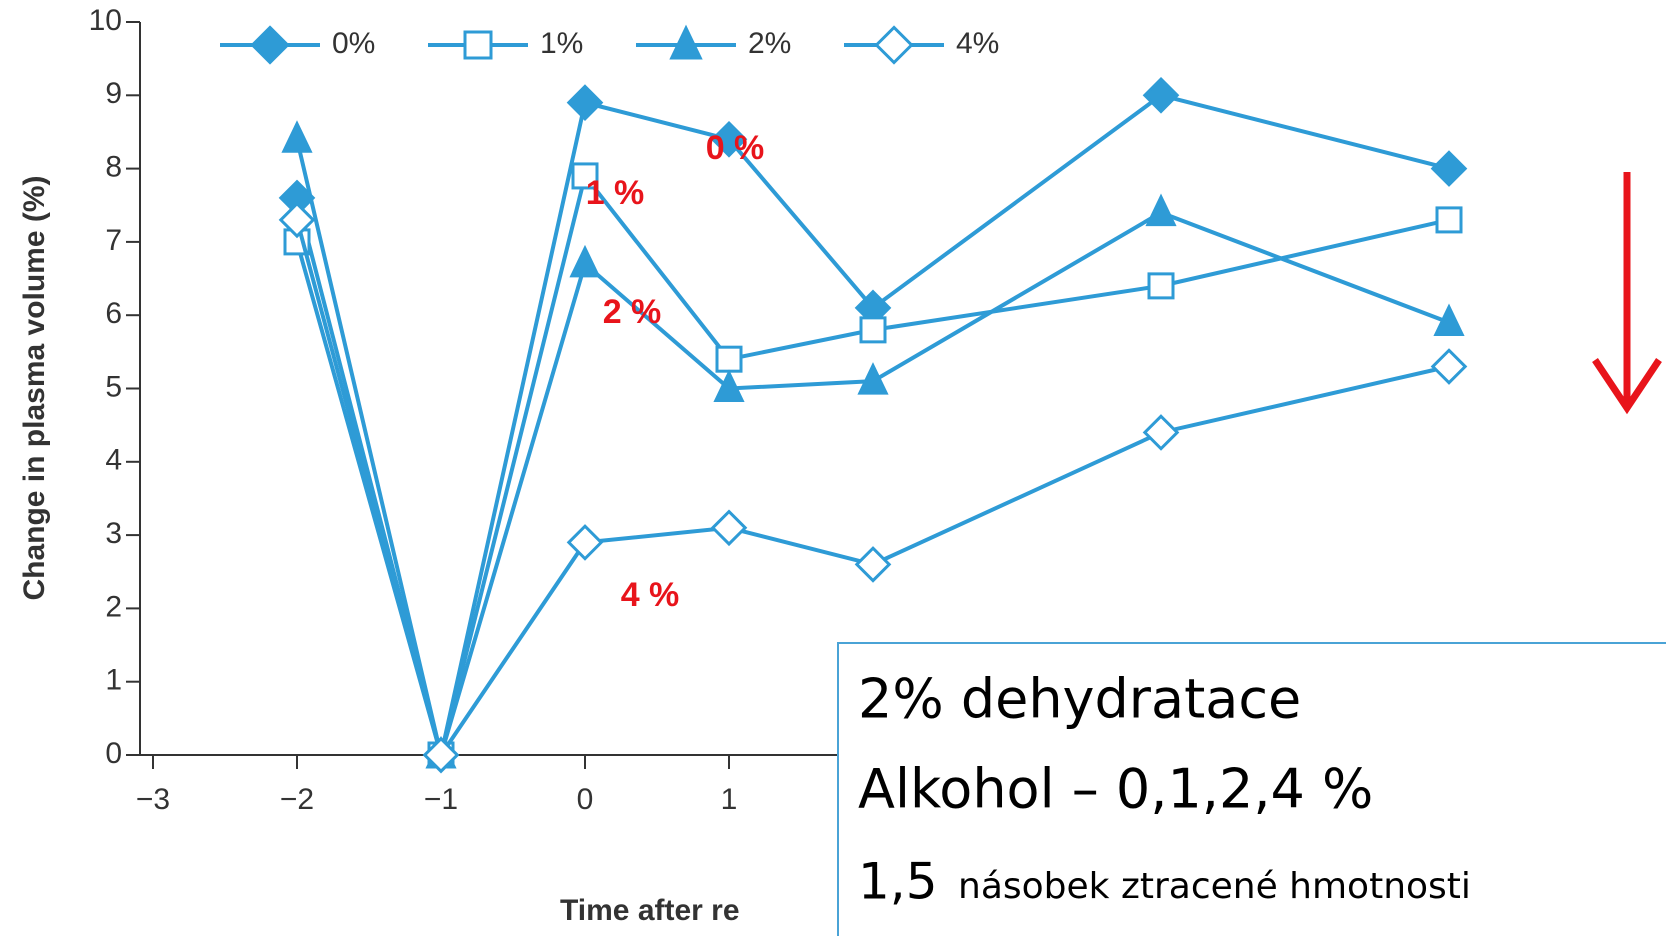 Image resolution: width=1666 pixels, height=936 pixels. I want to click on x-tick-label: 0, so click(585, 799).